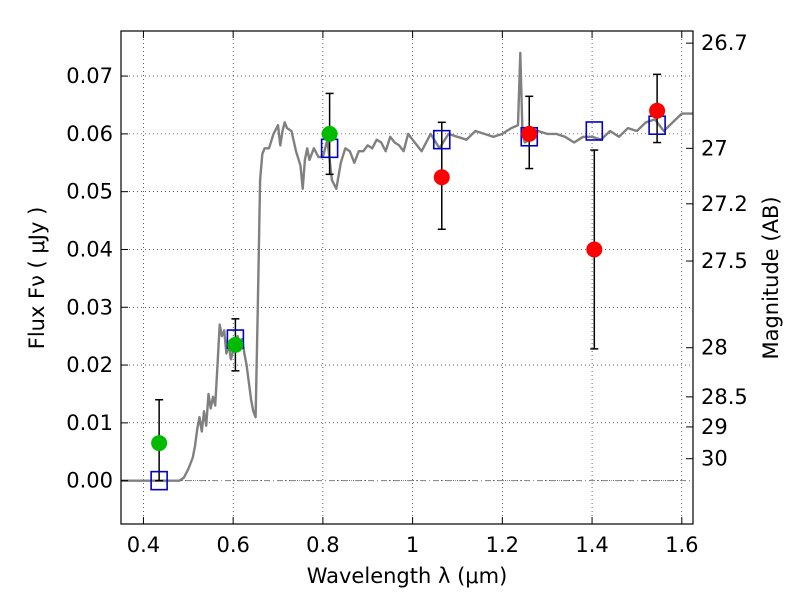  Describe the element at coordinates (89, 481) in the screenshot. I see `y-tick-label: 0.00` at that location.